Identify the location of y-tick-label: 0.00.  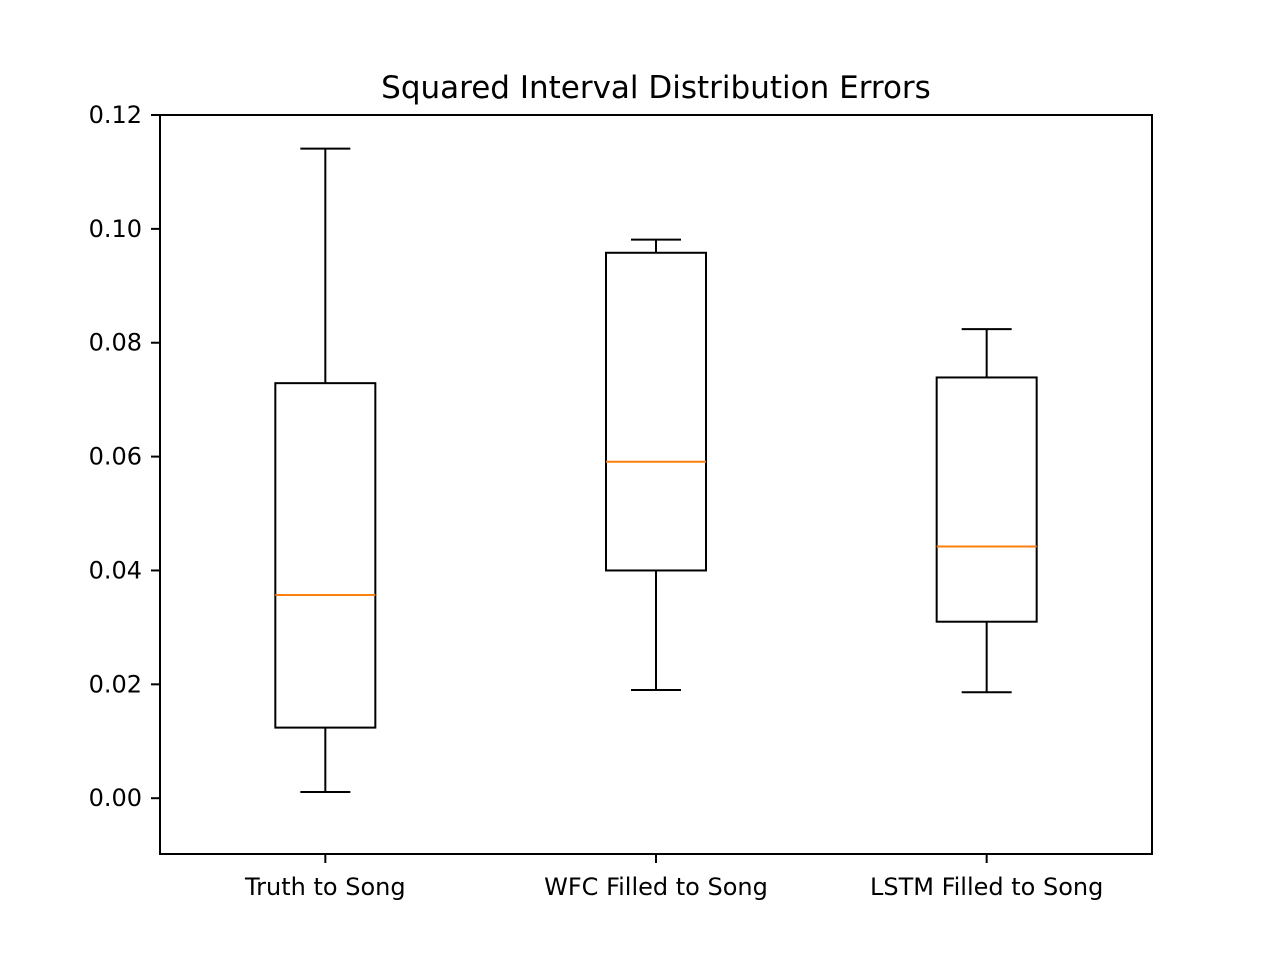
(115, 798).